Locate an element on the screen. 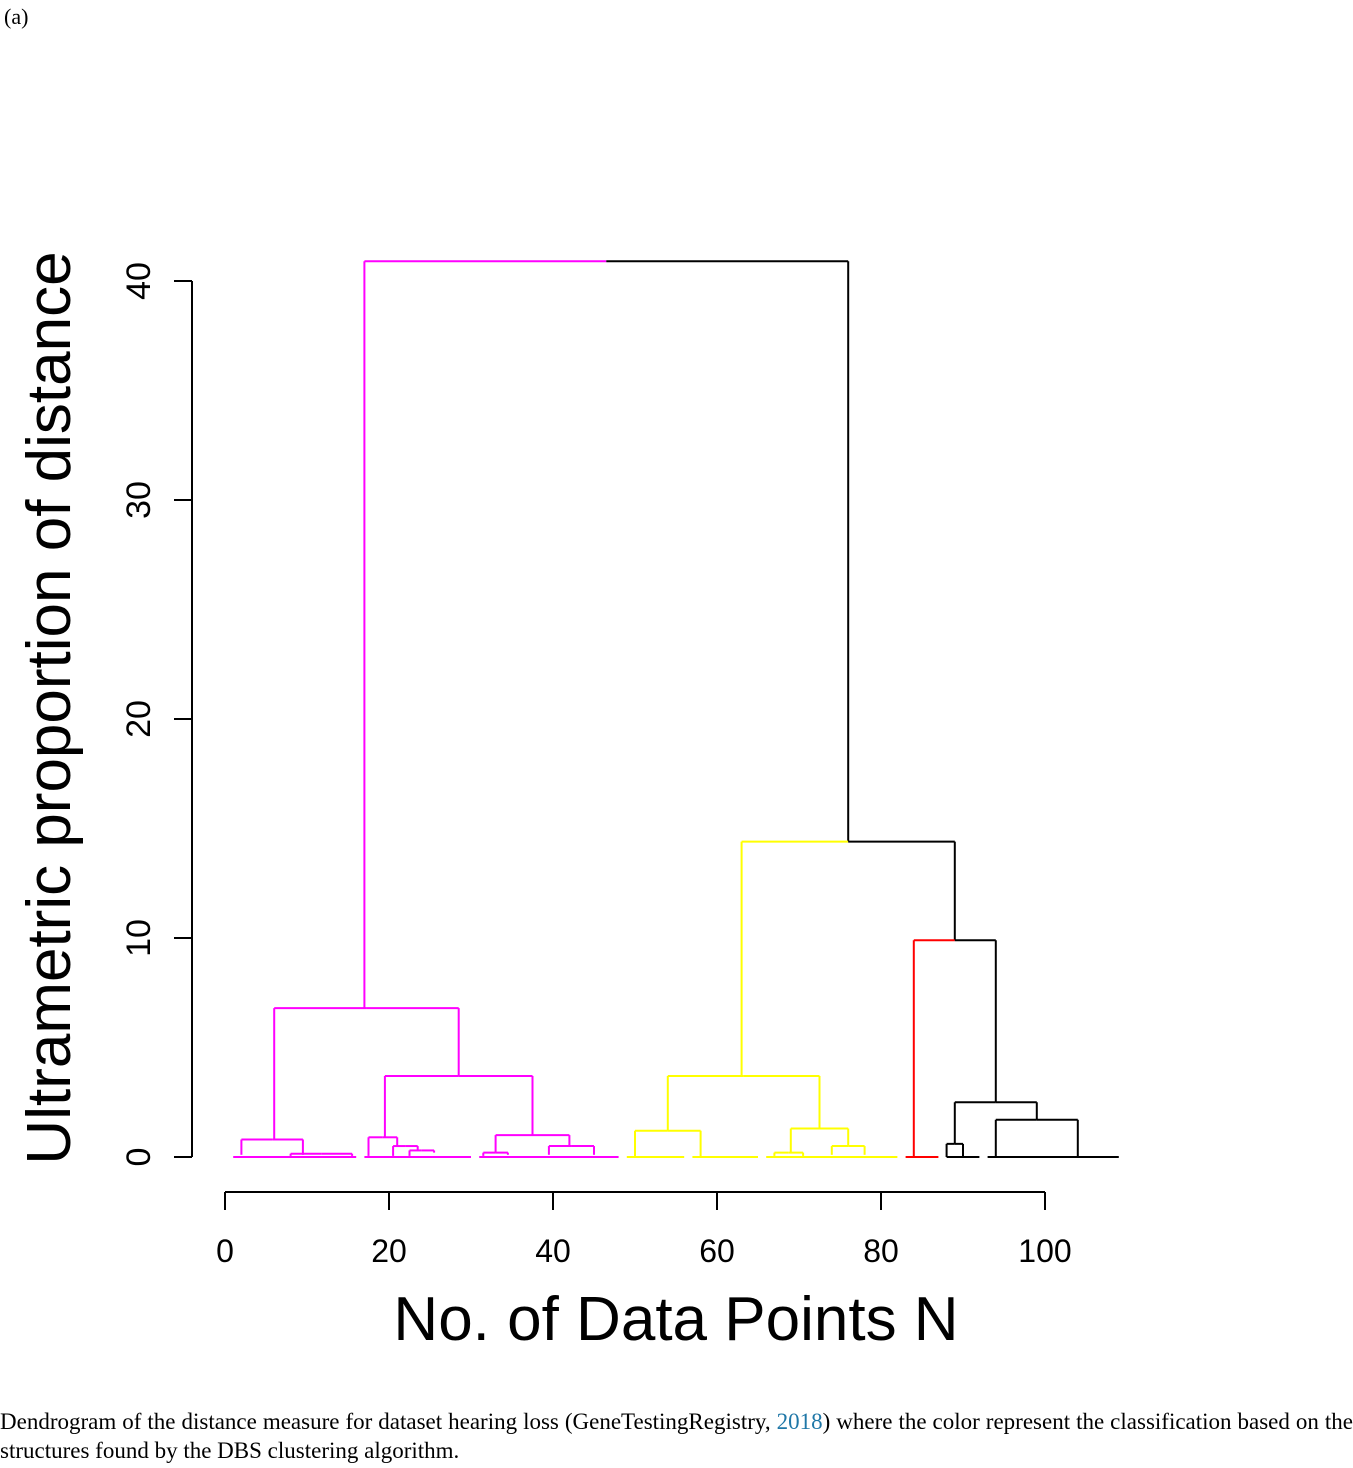  y-tick-label: 30 is located at coordinates (139, 500).